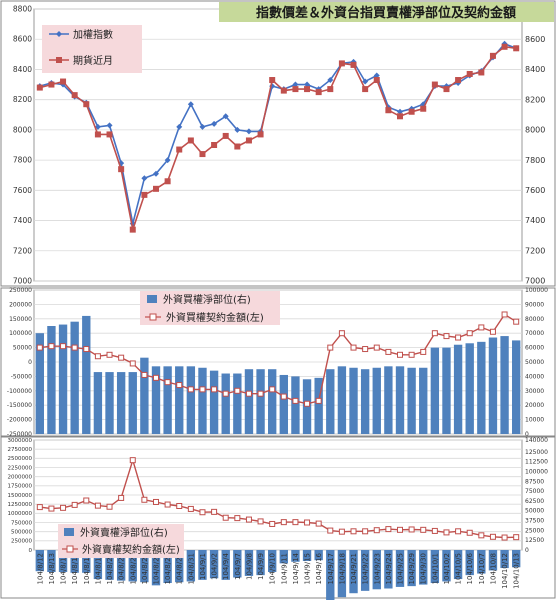 This screenshot has height=604, width=556. Describe the element at coordinates (93, 34) in the screenshot. I see `legend-1-blue-label: 加權指數` at that location.